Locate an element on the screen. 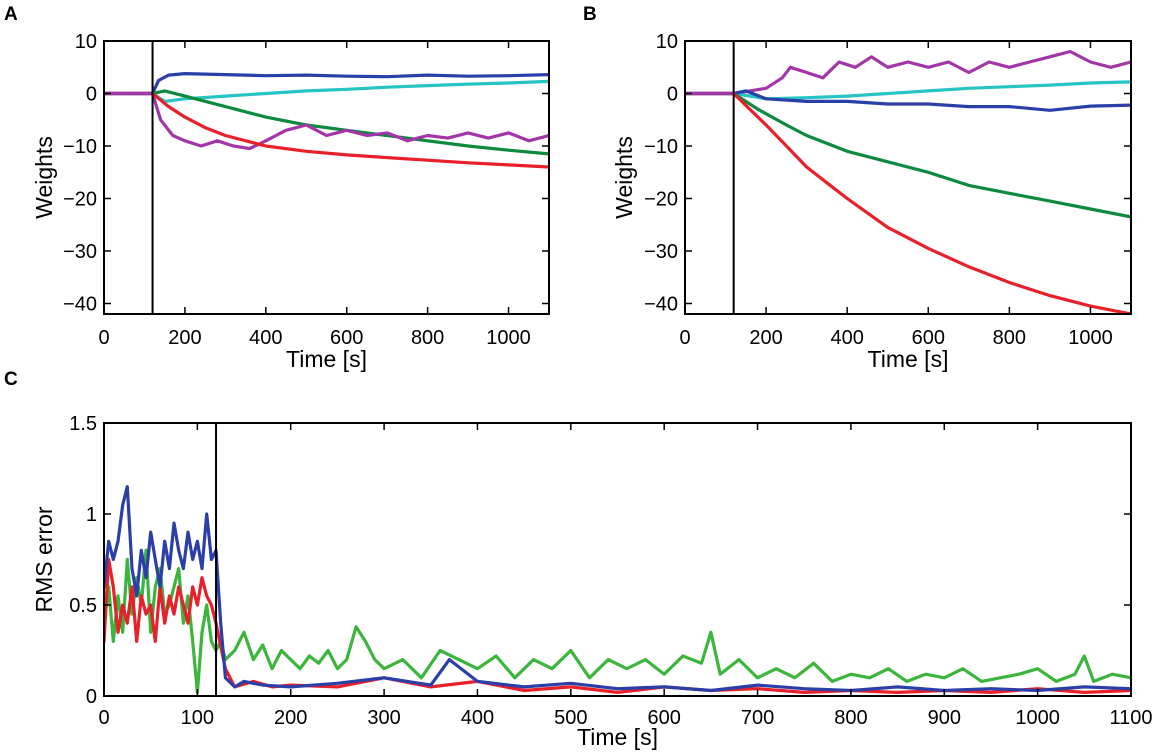 This screenshot has height=752, width=1154. panel-label-c: C is located at coordinates (11, 379).